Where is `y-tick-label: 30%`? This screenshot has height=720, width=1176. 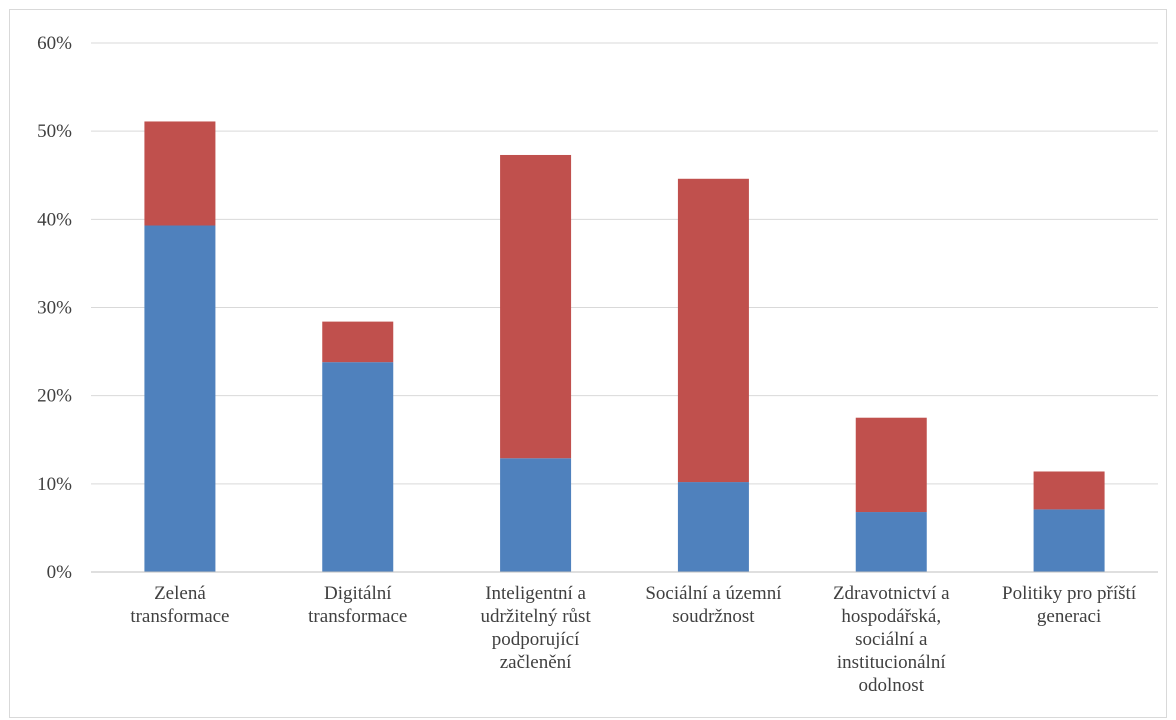 y-tick-label: 30% is located at coordinates (54, 308).